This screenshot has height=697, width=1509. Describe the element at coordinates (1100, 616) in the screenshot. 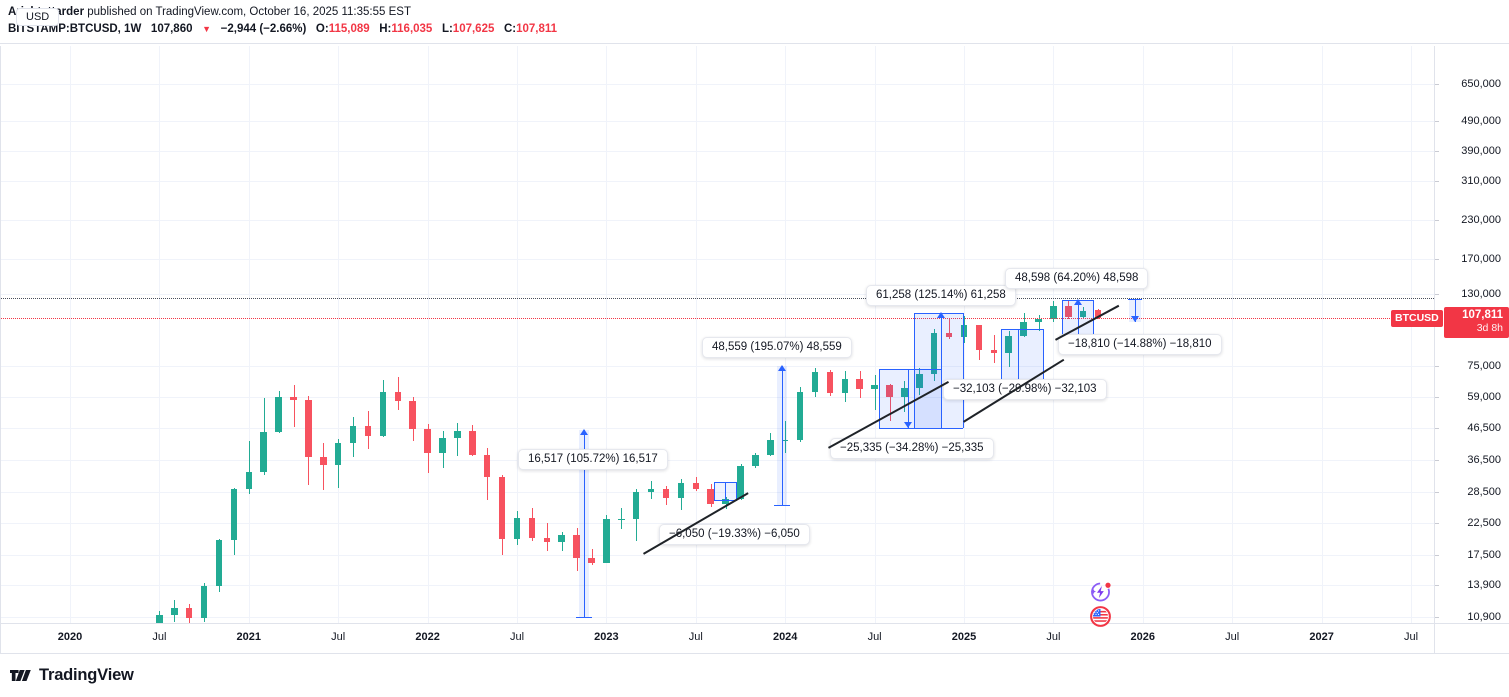

I see `economic-event-badge` at that location.